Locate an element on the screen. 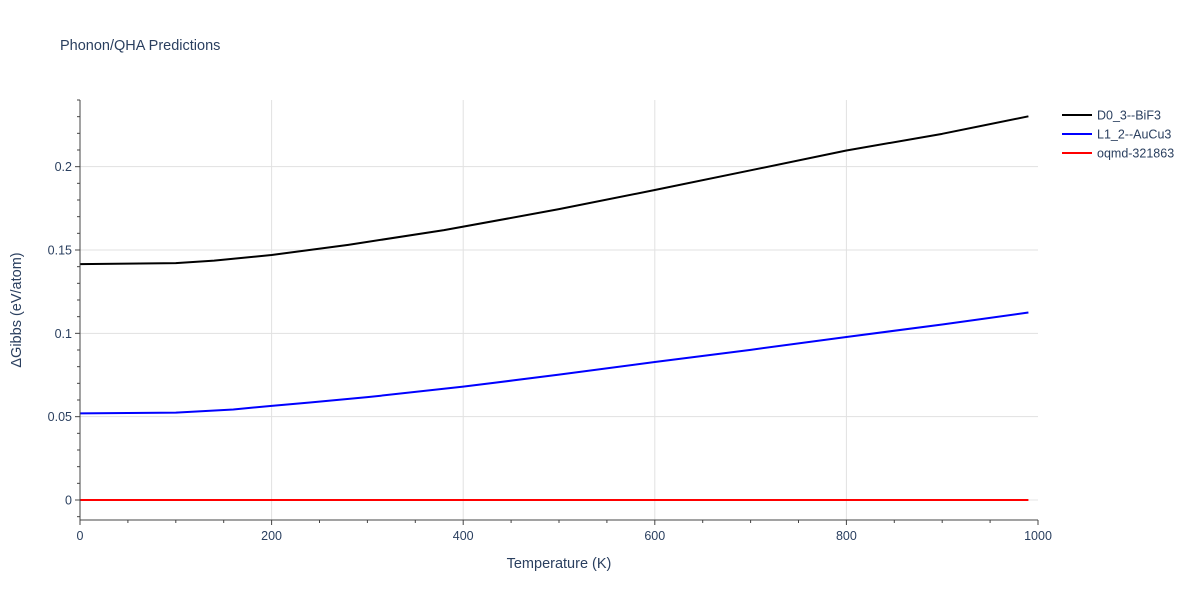 The height and width of the screenshot is (600, 1200). legend-item: L1_2--AuCu3 is located at coordinates (1116, 135).